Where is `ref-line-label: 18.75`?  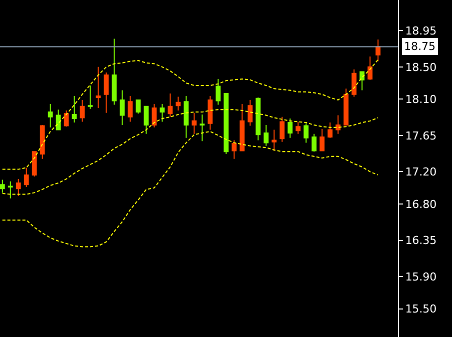 ref-line-label: 18.75 is located at coordinates (420, 46).